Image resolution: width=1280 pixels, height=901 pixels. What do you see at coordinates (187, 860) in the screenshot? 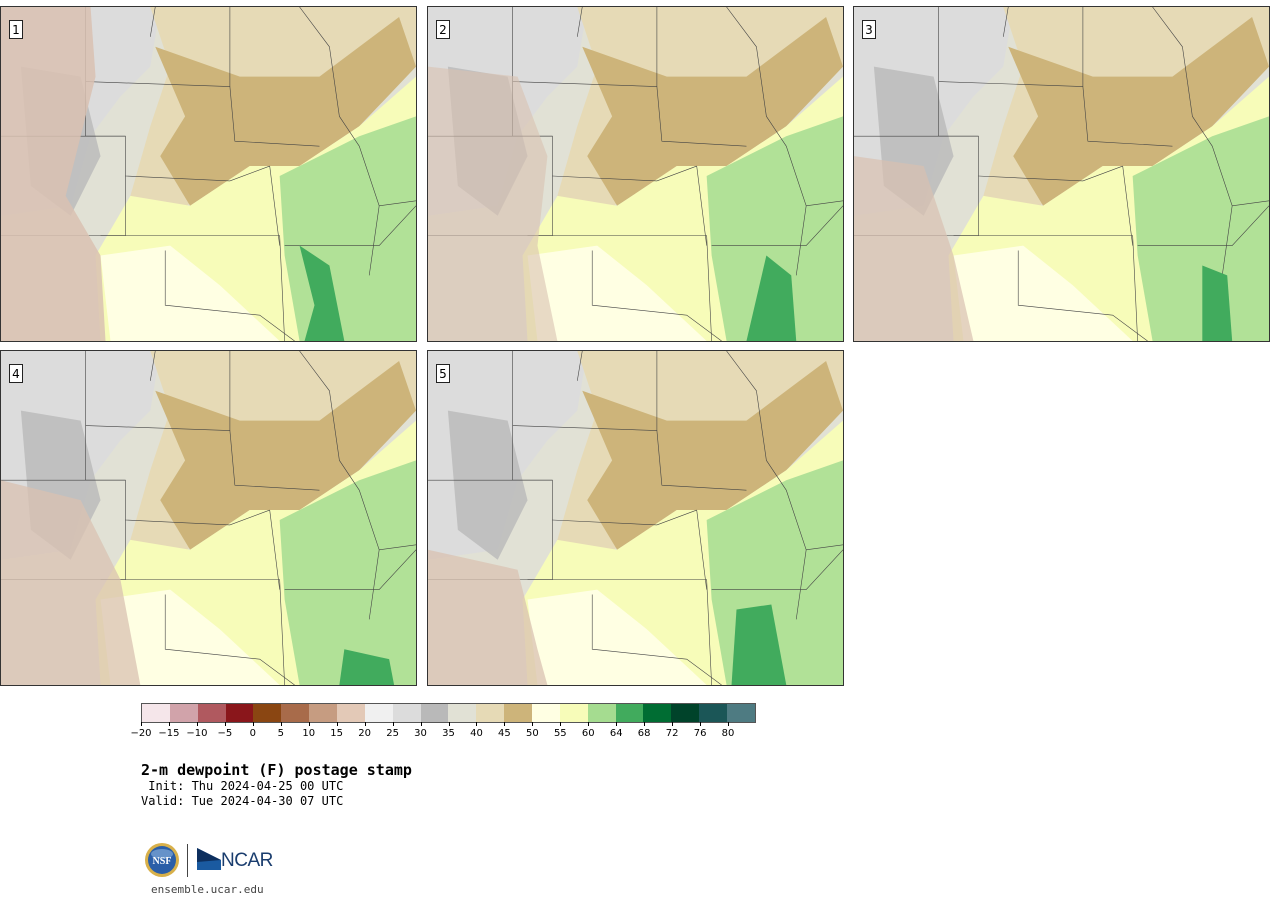
I see `logo-divider` at bounding box center [187, 860].